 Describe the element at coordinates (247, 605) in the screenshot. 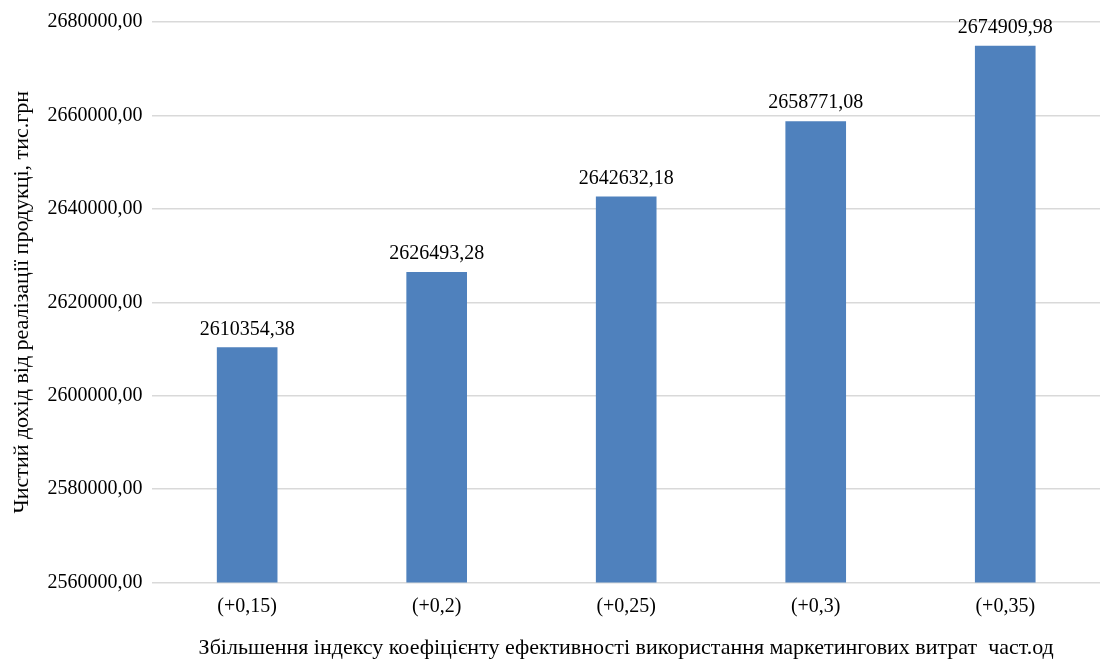

I see `x-tick-label: (+0,15)` at that location.